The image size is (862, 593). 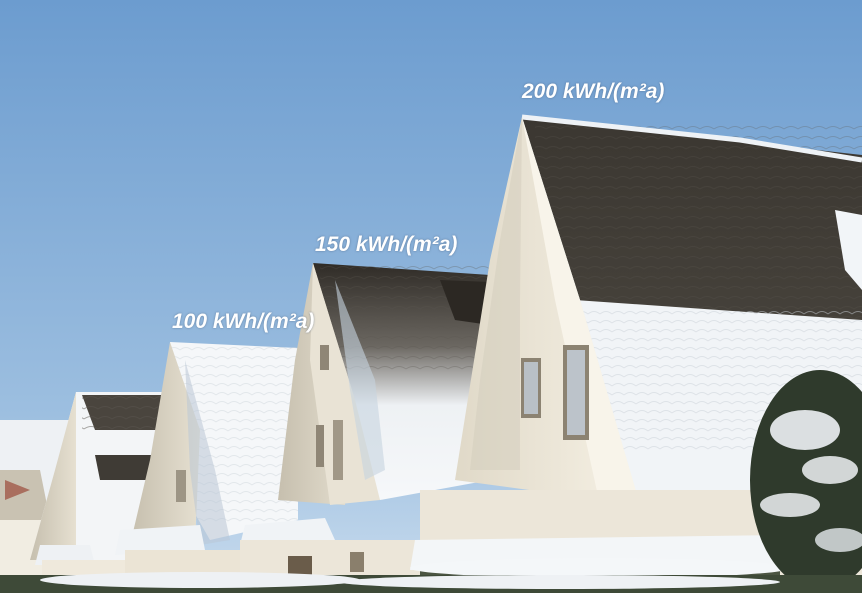 What do you see at coordinates (243, 321) in the screenshot?
I see `label-100-kwh: 100 kWh/(m²a)` at bounding box center [243, 321].